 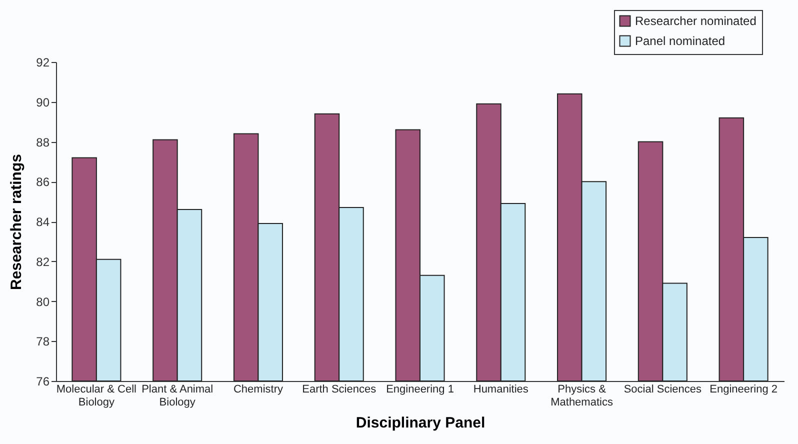 I want to click on y-tick-label: 82, so click(x=43, y=261).